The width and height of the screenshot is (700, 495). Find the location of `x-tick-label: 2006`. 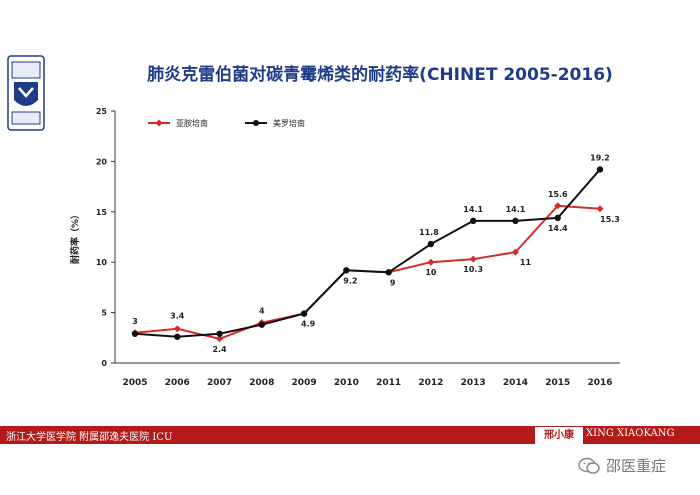

x-tick-label: 2006 is located at coordinates (177, 383).